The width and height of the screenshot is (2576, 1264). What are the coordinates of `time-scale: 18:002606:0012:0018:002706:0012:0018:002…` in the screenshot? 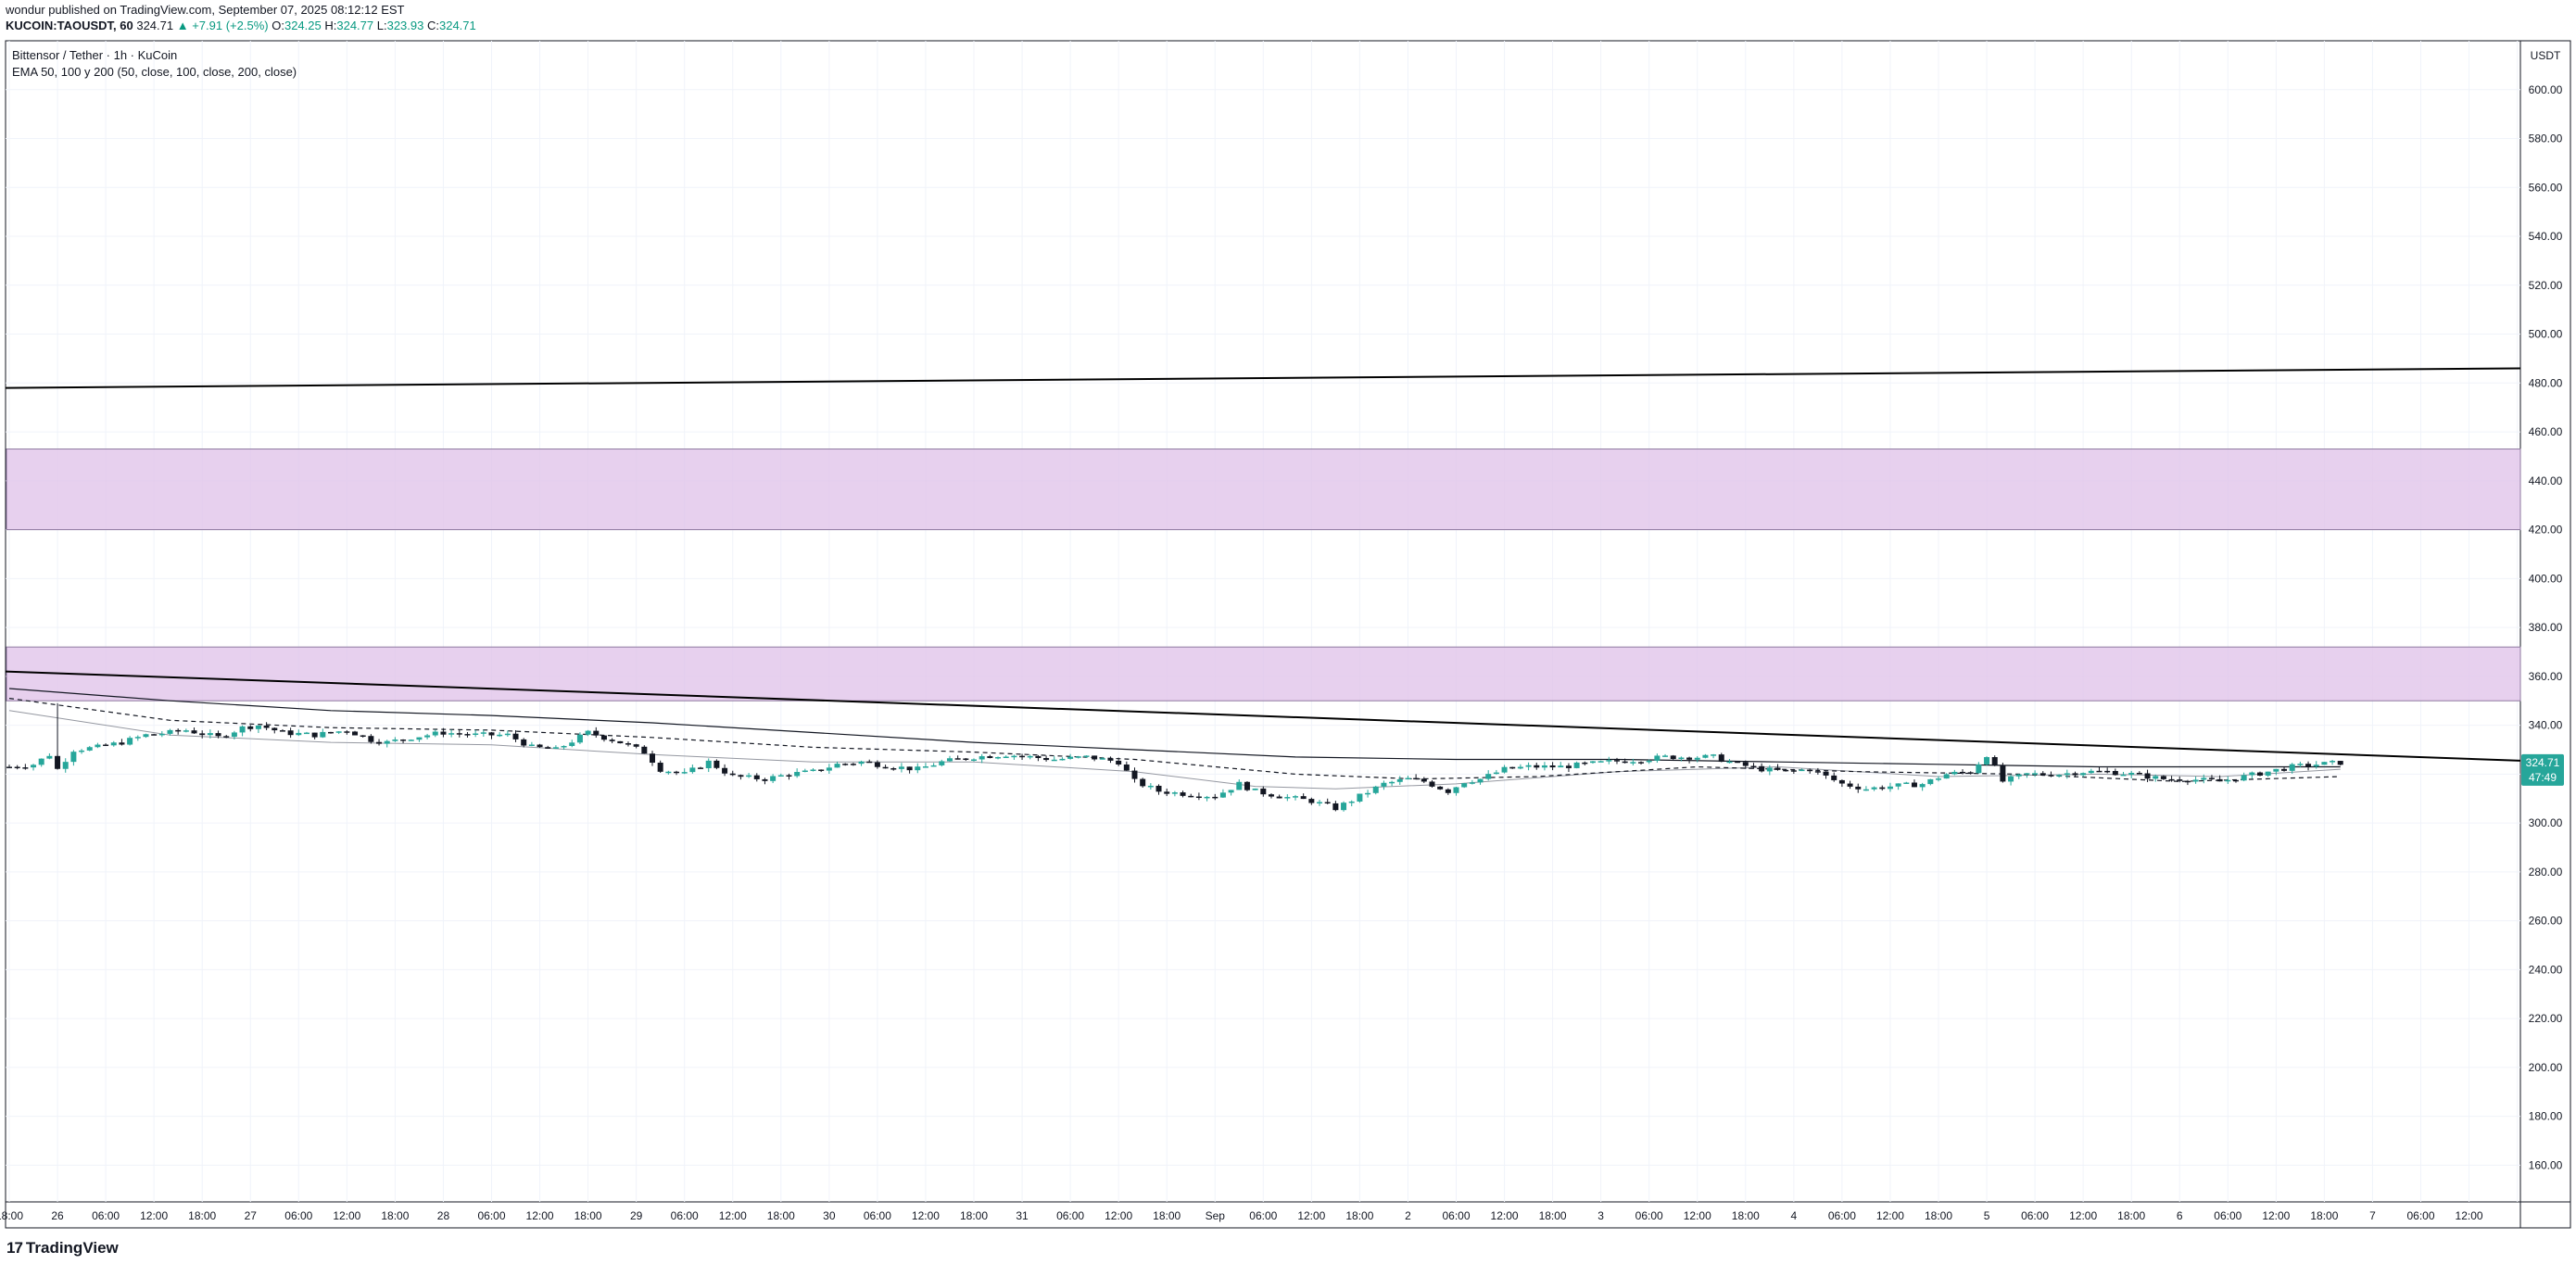 It's located at (1241, 1215).